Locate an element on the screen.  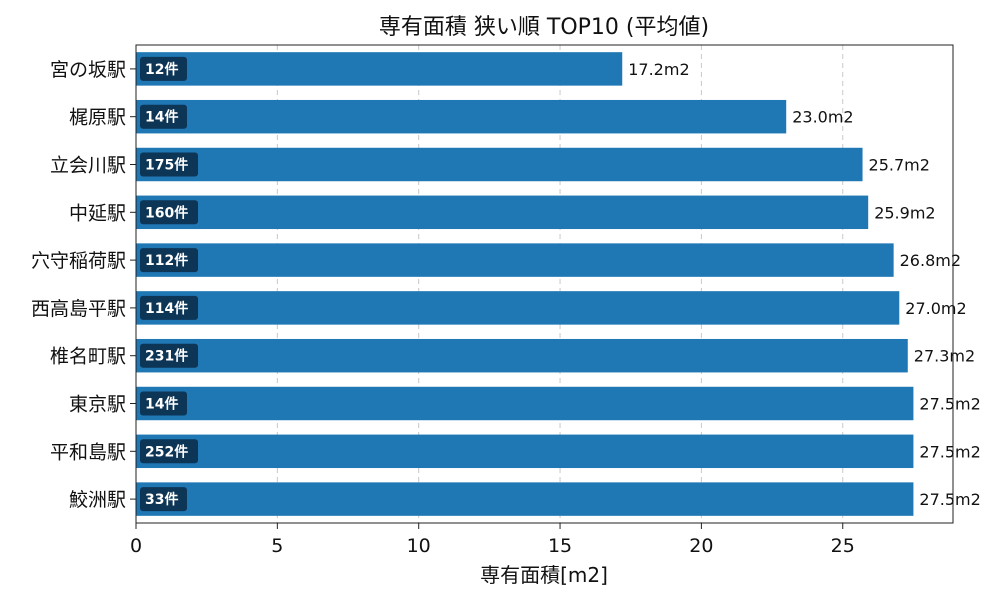
y-tick-label: 鮫洲駅 is located at coordinates (97, 500).